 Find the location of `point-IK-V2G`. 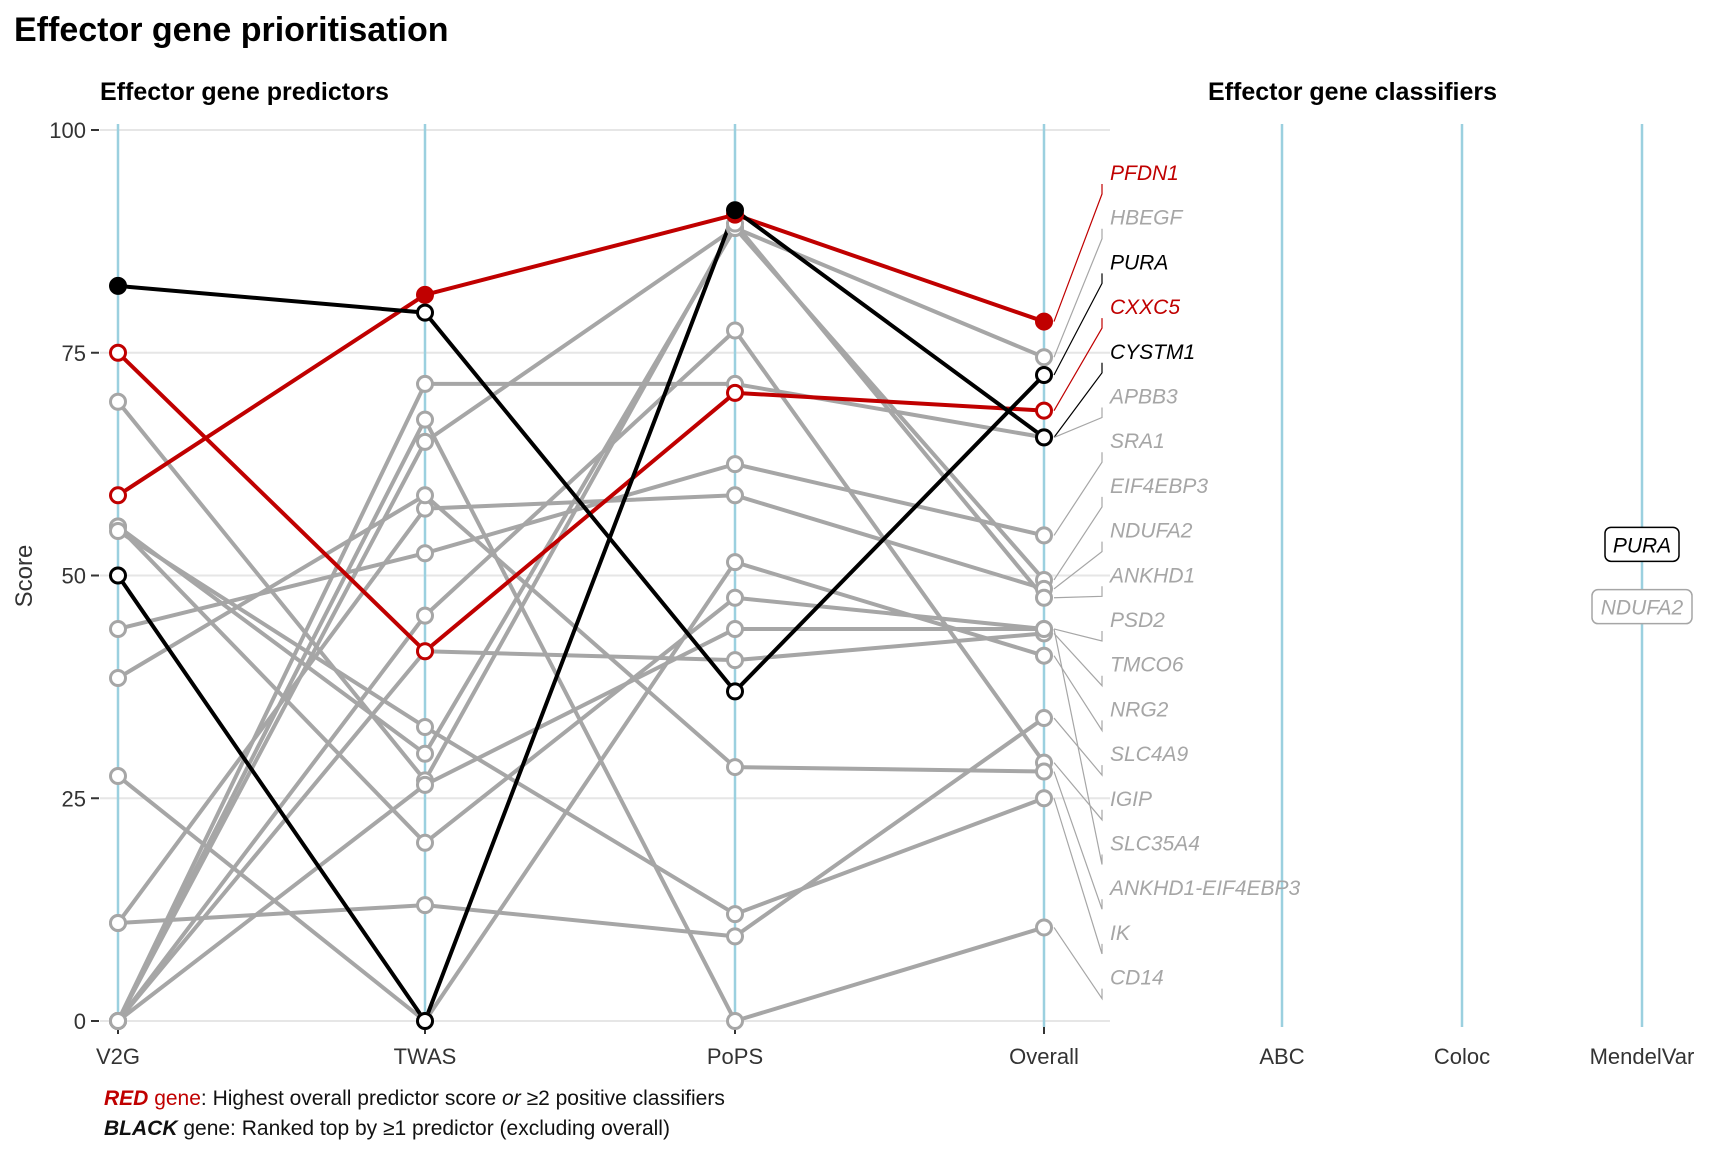

point-IK-V2G is located at coordinates (118, 530).